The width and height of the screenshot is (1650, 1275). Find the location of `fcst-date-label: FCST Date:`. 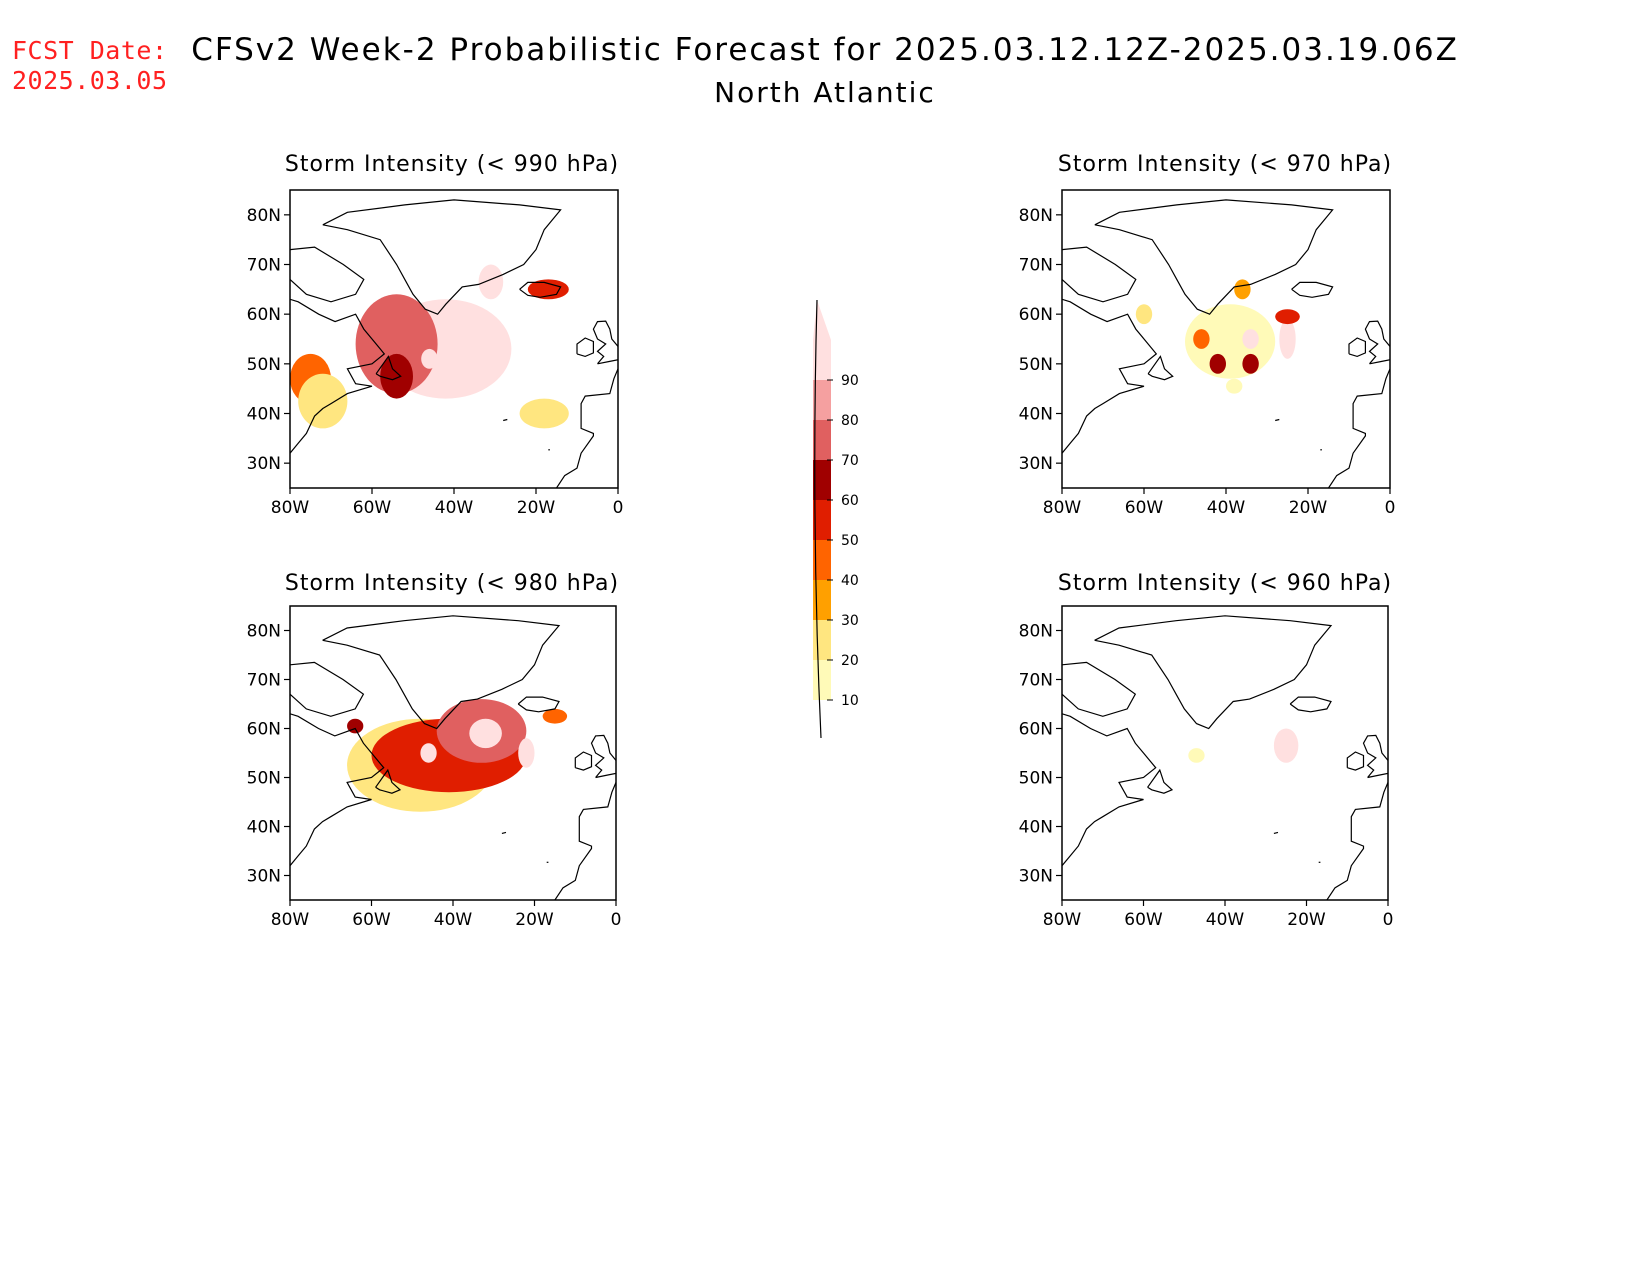

fcst-date-label: FCST Date: is located at coordinates (90, 50).